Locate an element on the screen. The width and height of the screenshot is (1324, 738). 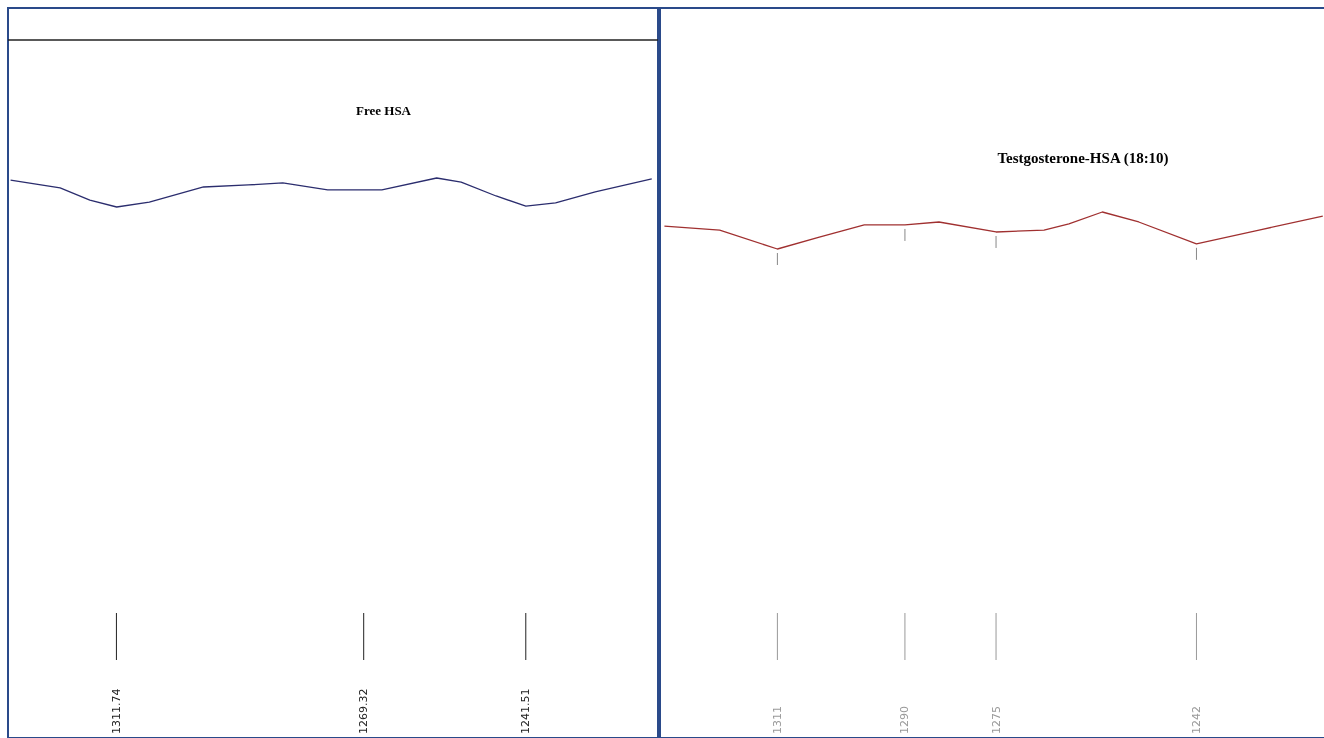
x-tick-label: 1269.32 is located at coordinates (364, 711).